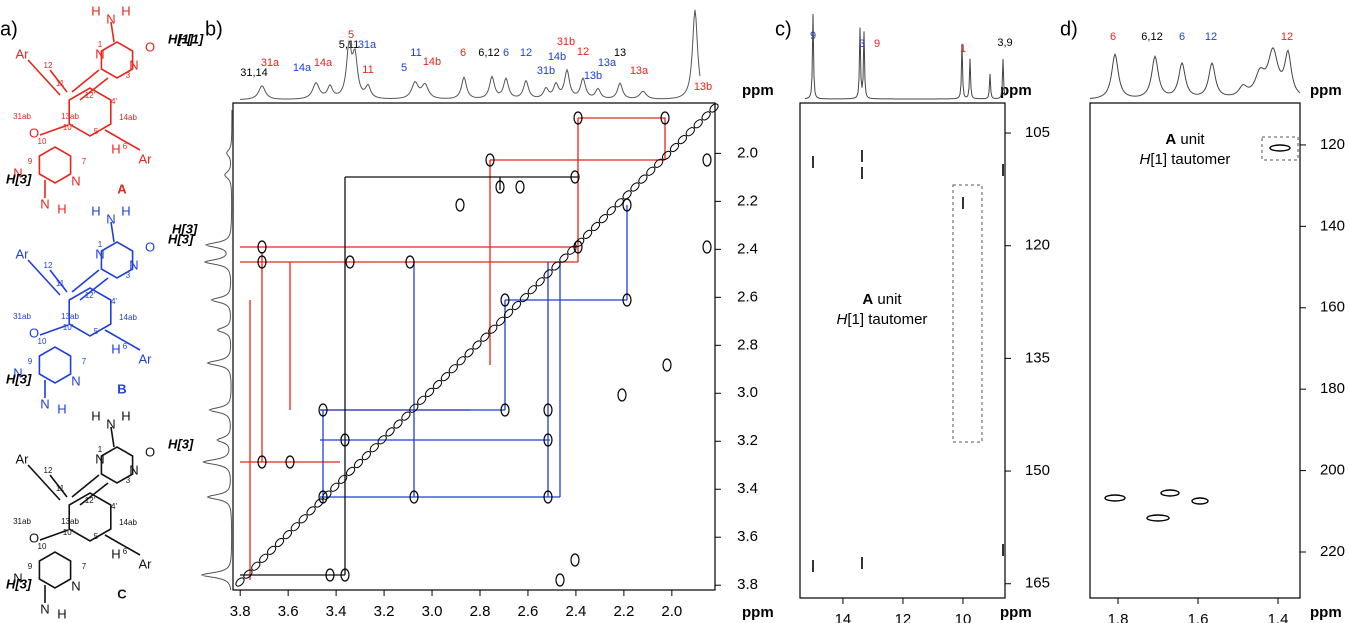 Image resolution: width=1349 pixels, height=623 pixels. What do you see at coordinates (747, 248) in the screenshot?
I see `y-tick-label: 2.4` at bounding box center [747, 248].